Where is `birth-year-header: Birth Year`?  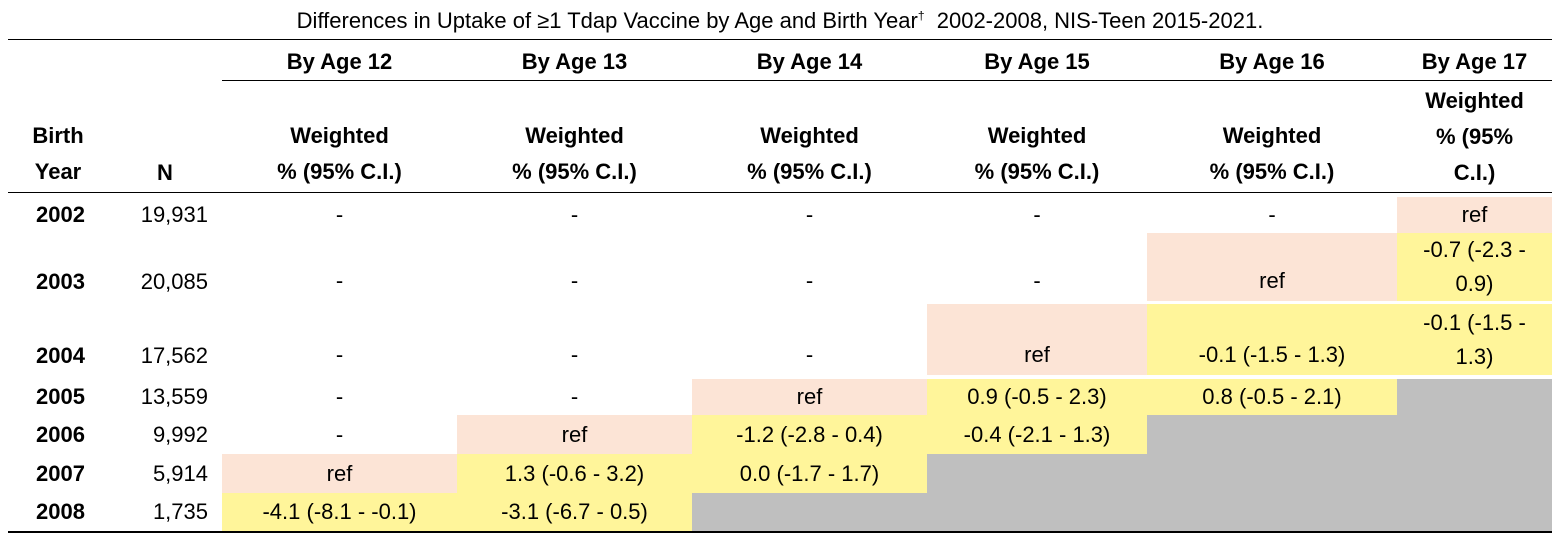 birth-year-header: Birth Year is located at coordinates (58, 153).